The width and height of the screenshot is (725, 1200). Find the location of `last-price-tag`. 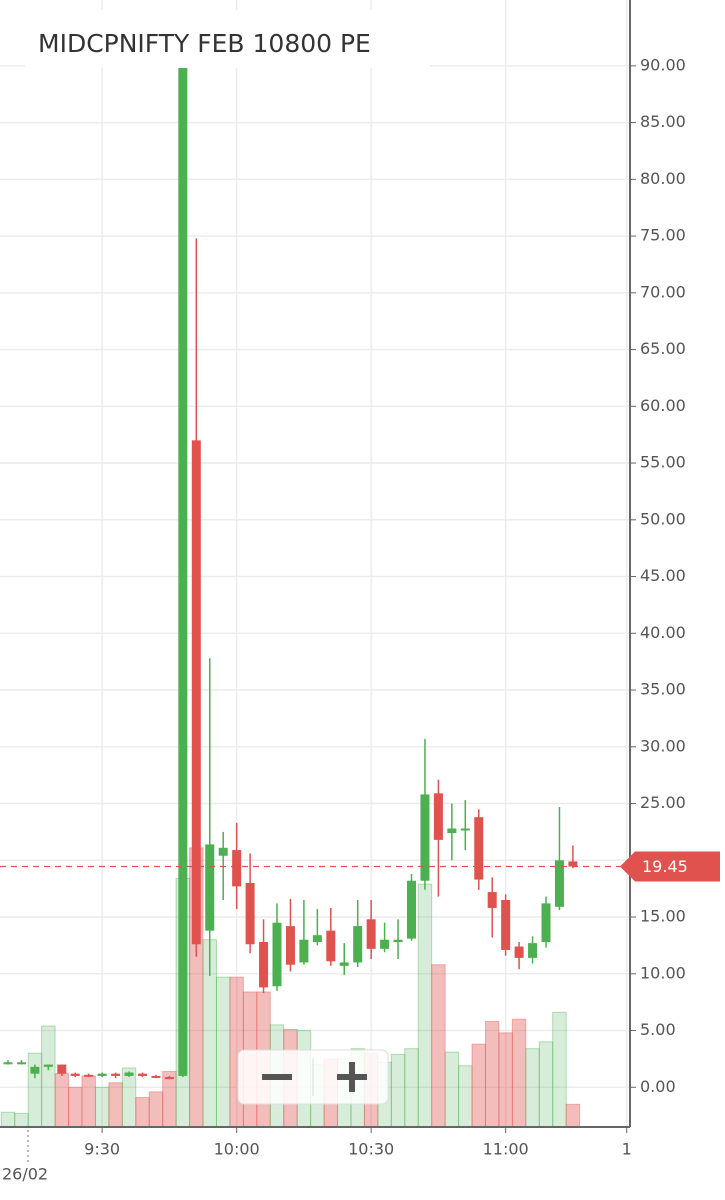

last-price-tag is located at coordinates (670, 866).